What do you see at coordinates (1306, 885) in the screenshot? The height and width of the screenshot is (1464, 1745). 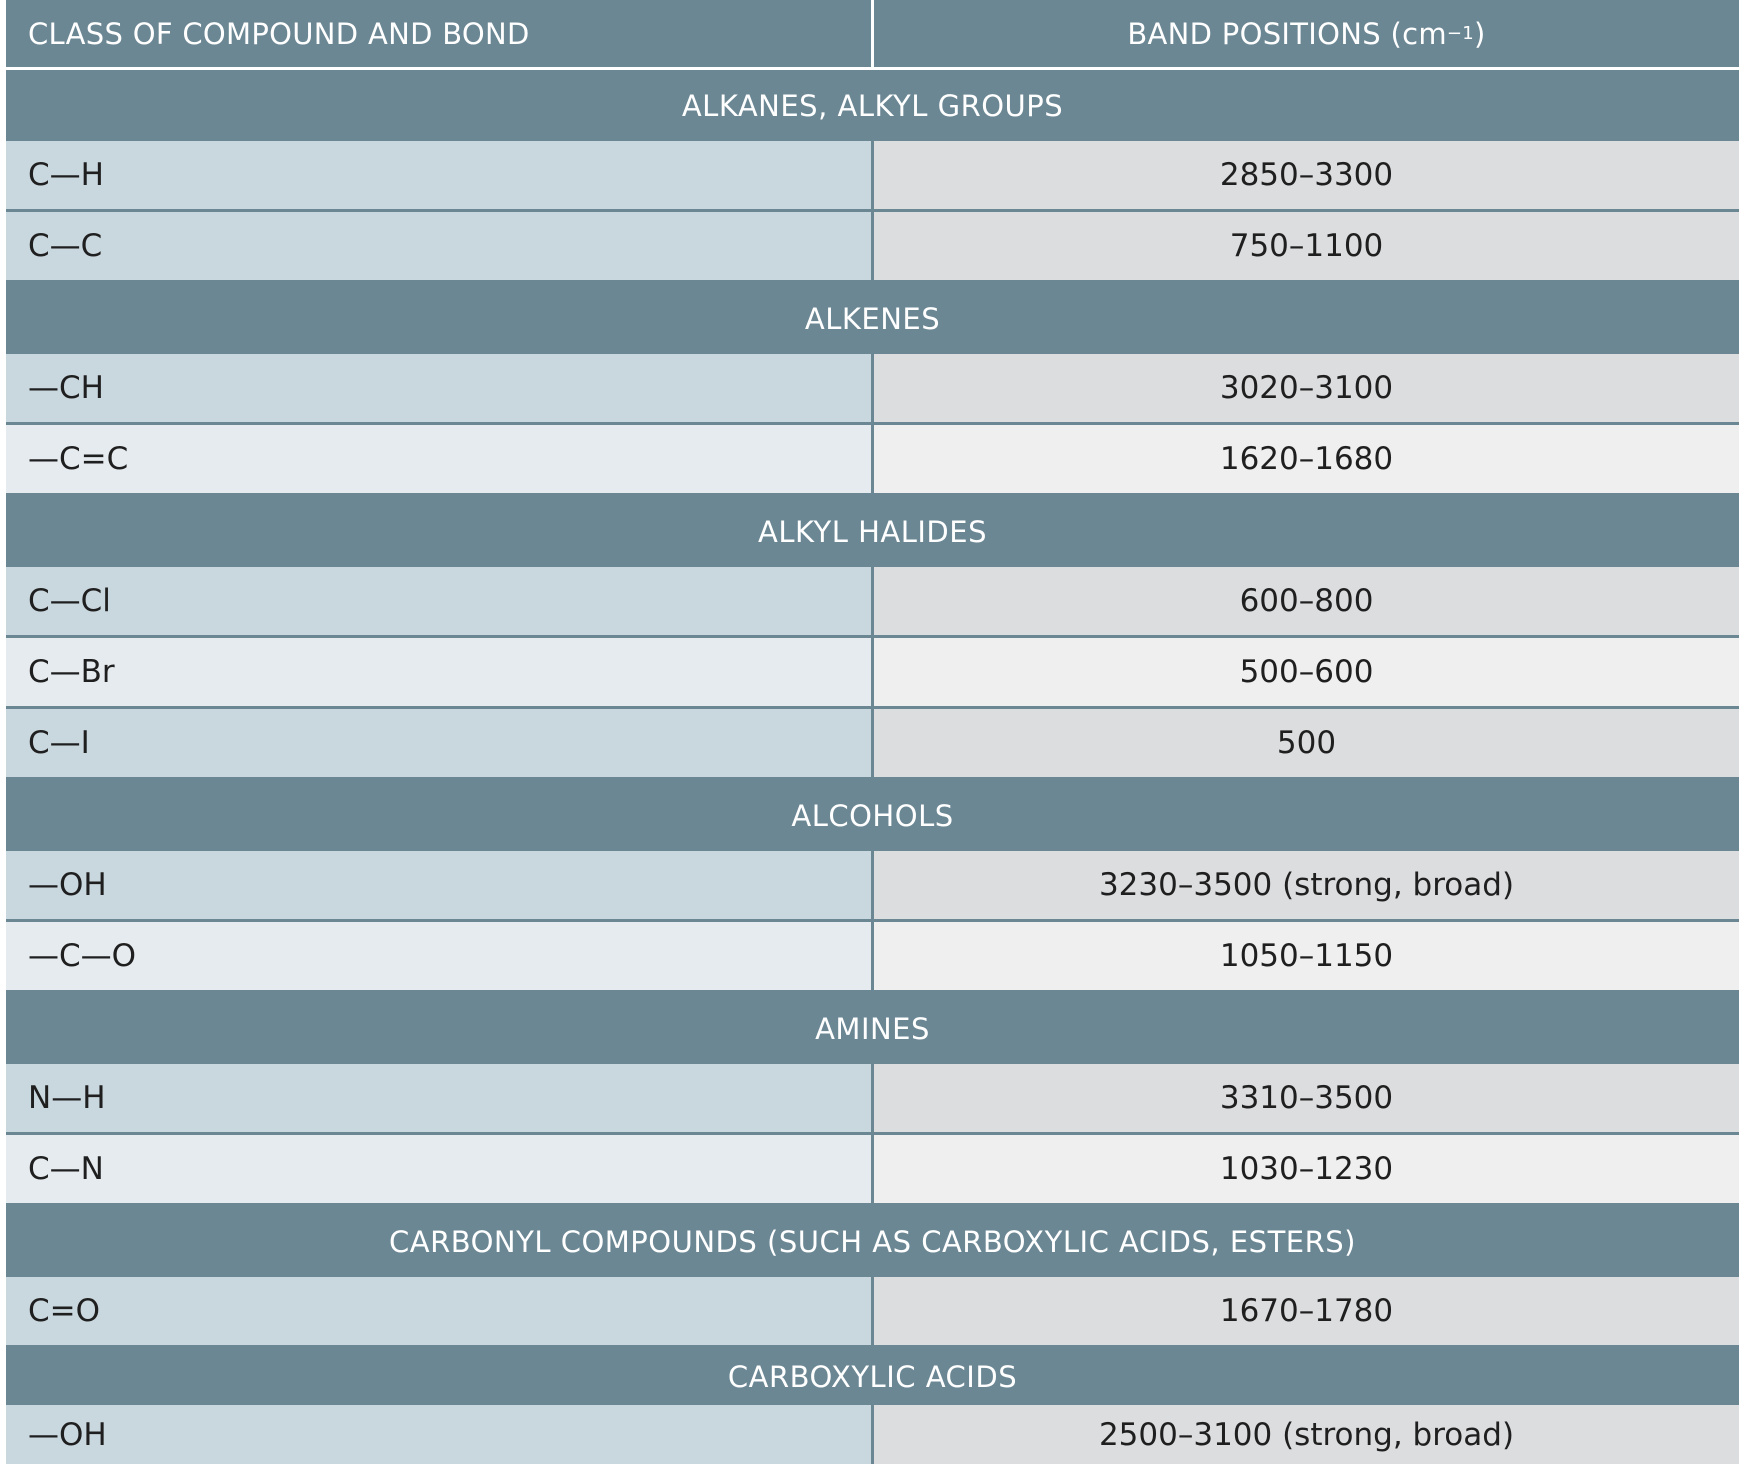 I see `band-cell: 3230–3500 (strong, broad)` at bounding box center [1306, 885].